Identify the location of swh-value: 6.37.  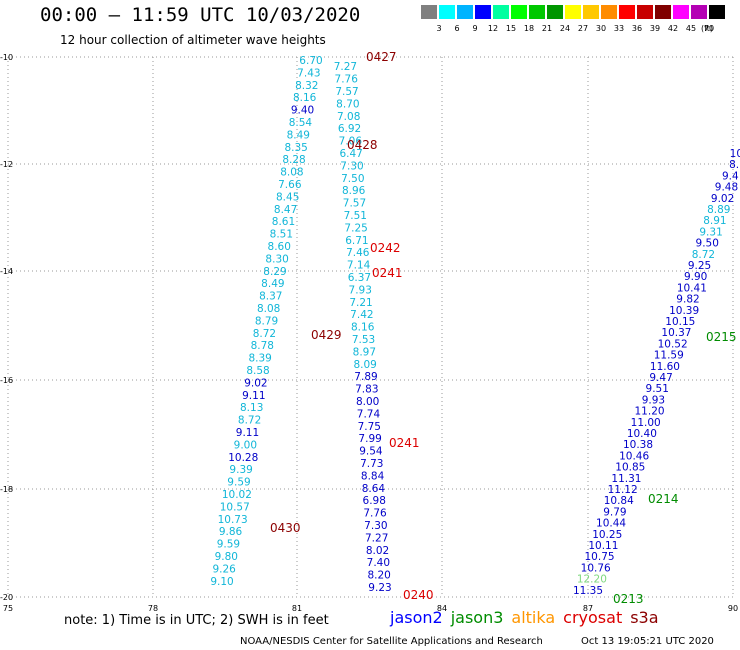
(359, 278).